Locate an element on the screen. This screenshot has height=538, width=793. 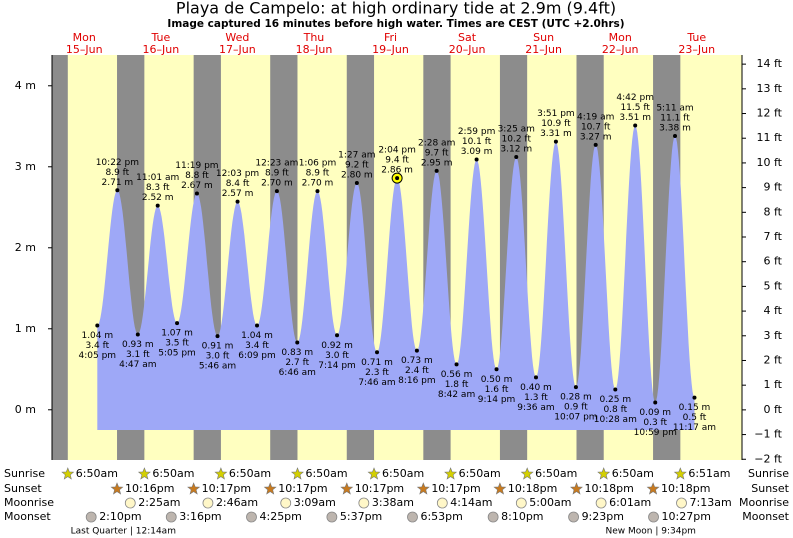
moonrise-time: 4:14am is located at coordinates (471, 502).